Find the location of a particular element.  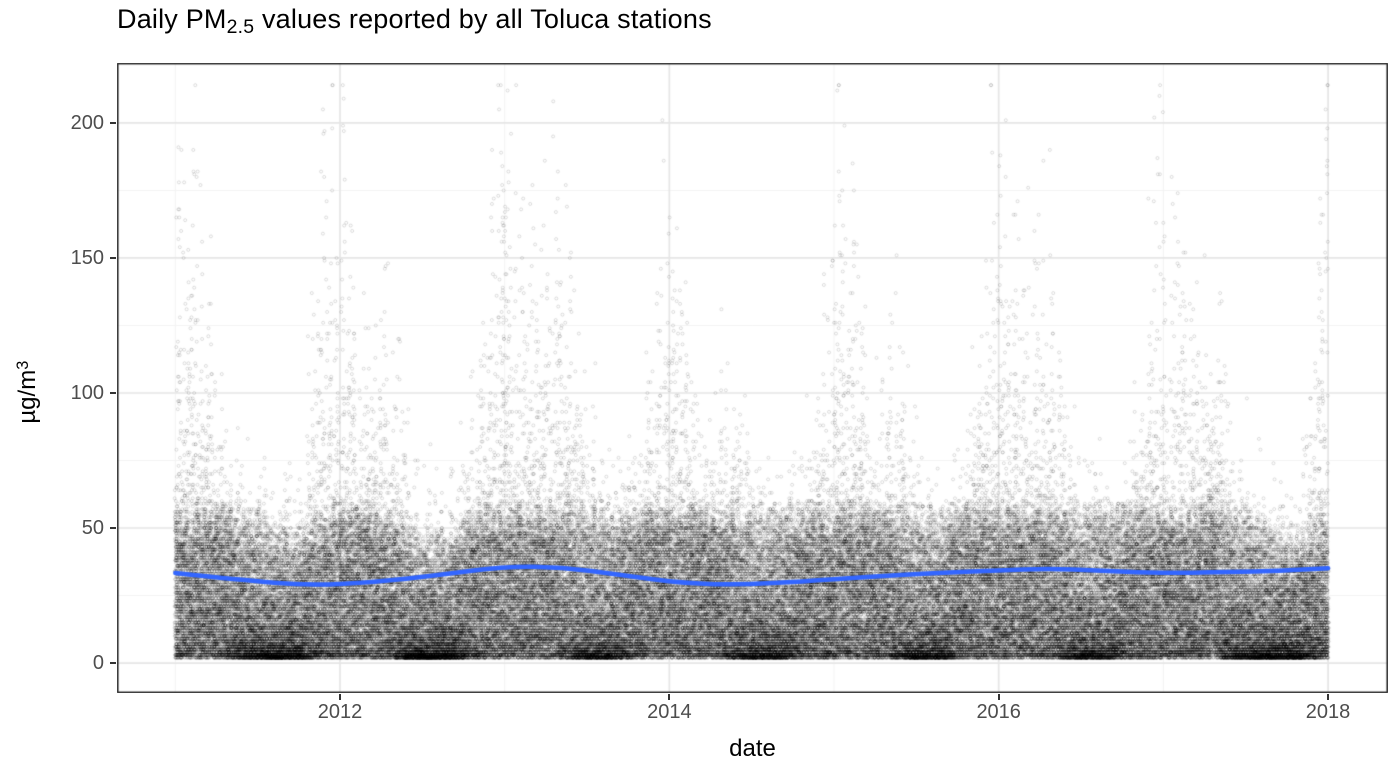

y-tick-label: 100 is located at coordinates (87, 392).